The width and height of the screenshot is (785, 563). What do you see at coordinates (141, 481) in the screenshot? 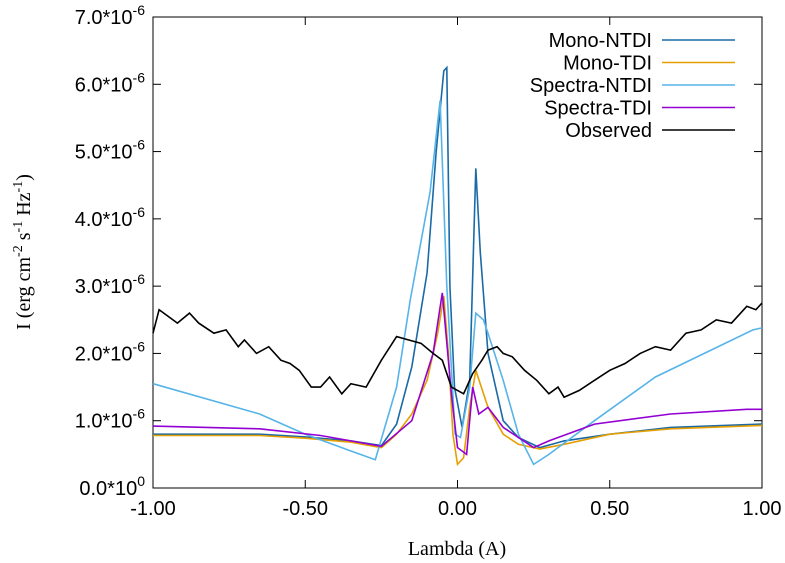
I see `y-tick-exponent: 0` at bounding box center [141, 481].